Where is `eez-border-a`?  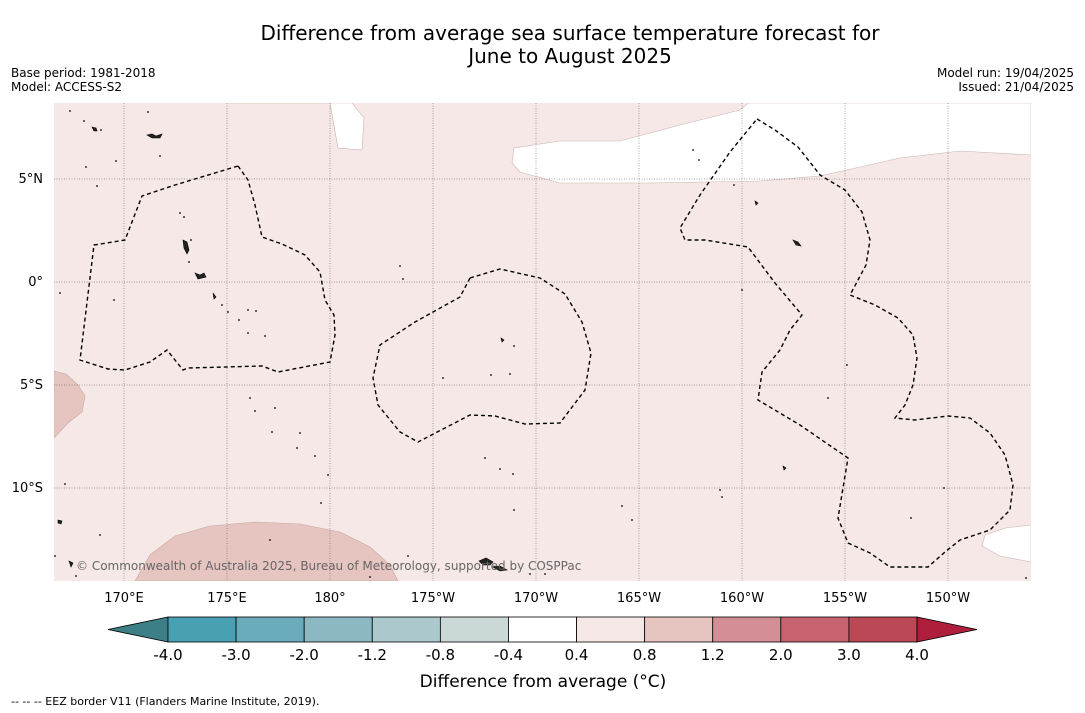 eez-border-a is located at coordinates (207, 269).